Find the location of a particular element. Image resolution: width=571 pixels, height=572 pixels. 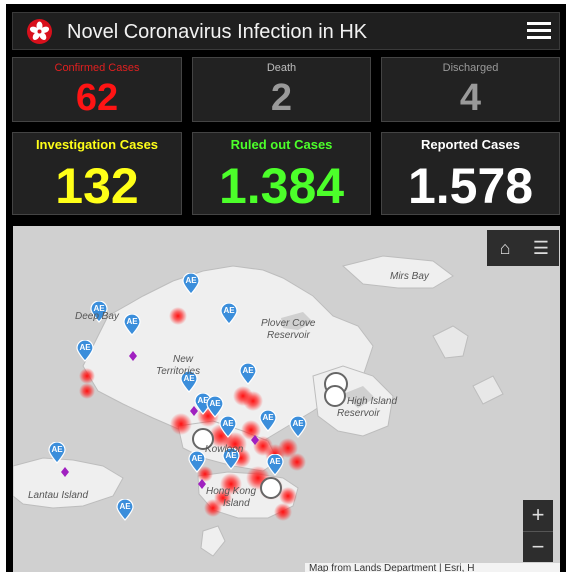

ruled-out-cases-tile: Ruled out Cases 1.384 is located at coordinates (281, 173).